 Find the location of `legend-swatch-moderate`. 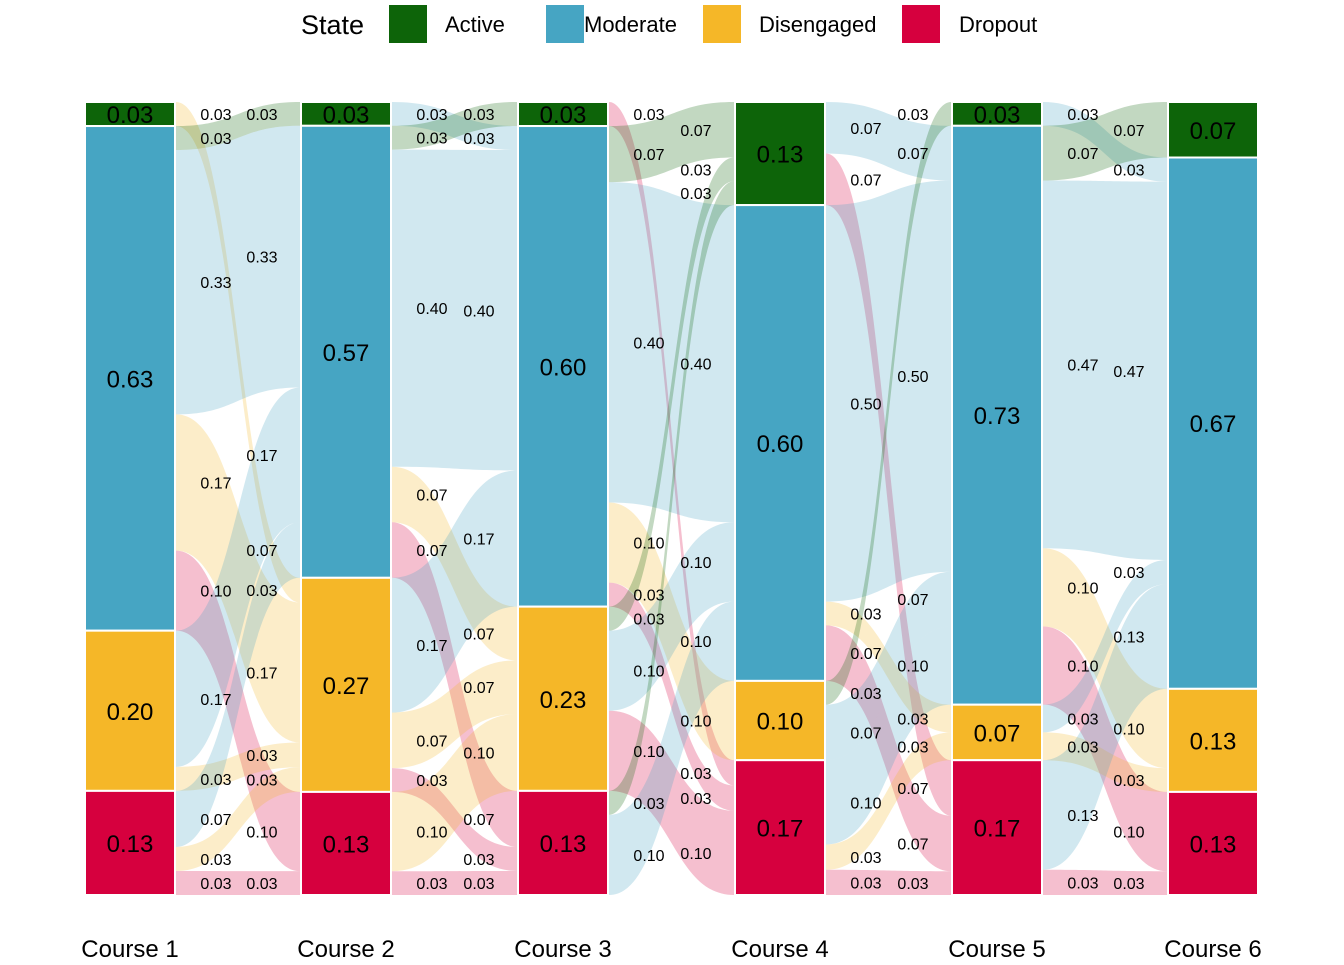

legend-swatch-moderate is located at coordinates (565, 24).